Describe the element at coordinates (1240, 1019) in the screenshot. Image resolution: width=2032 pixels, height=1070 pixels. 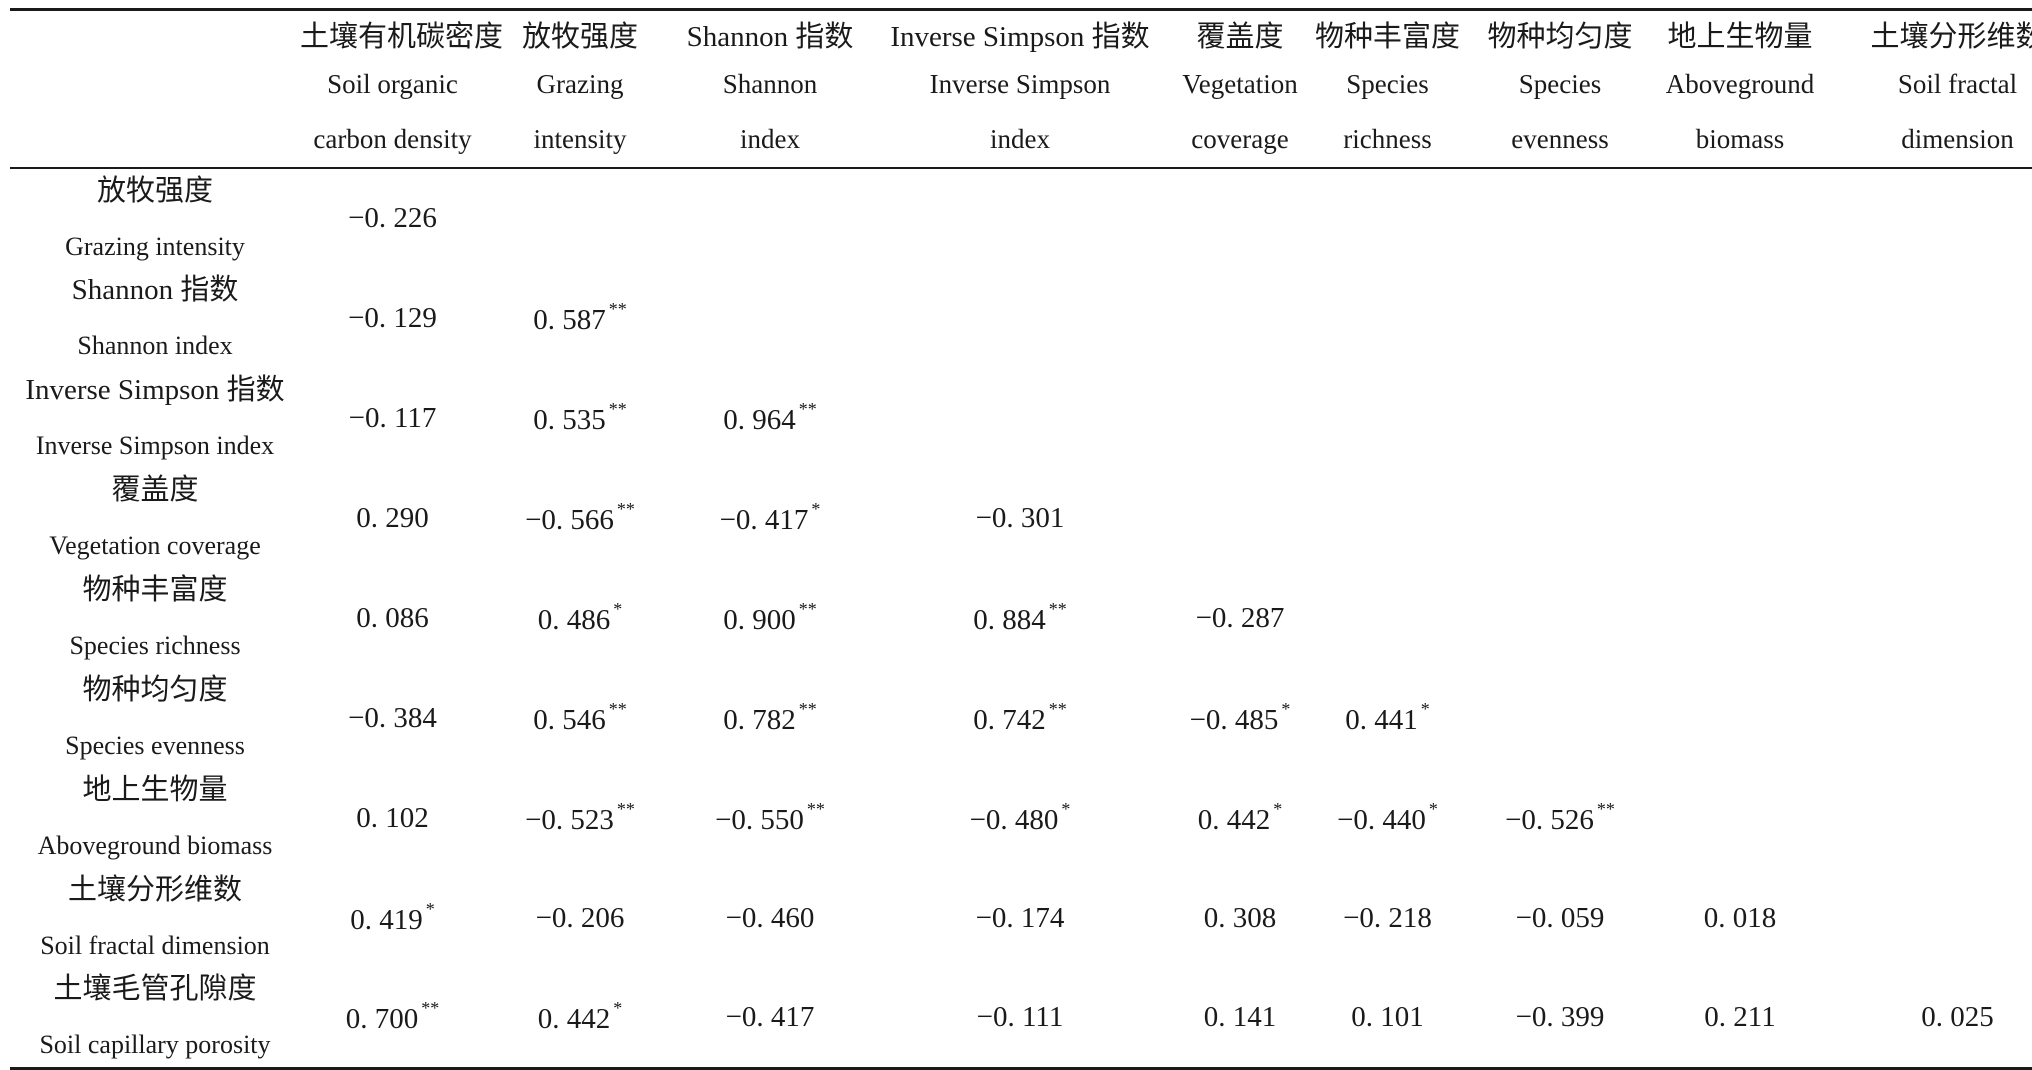
I see `correlation-cell: 0. 141` at that location.